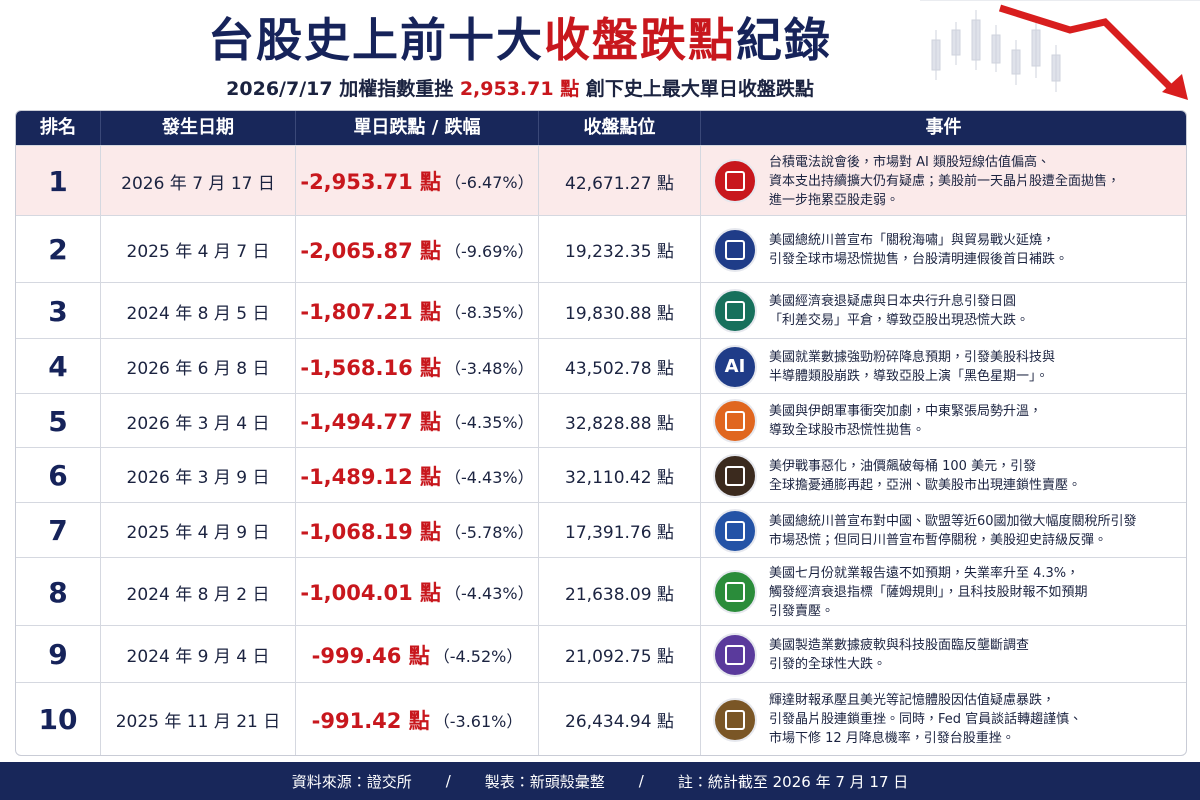  I want to click on event-line: 美國就業數據強勁粉碎降息預期，引發美股科技與, so click(912, 357).